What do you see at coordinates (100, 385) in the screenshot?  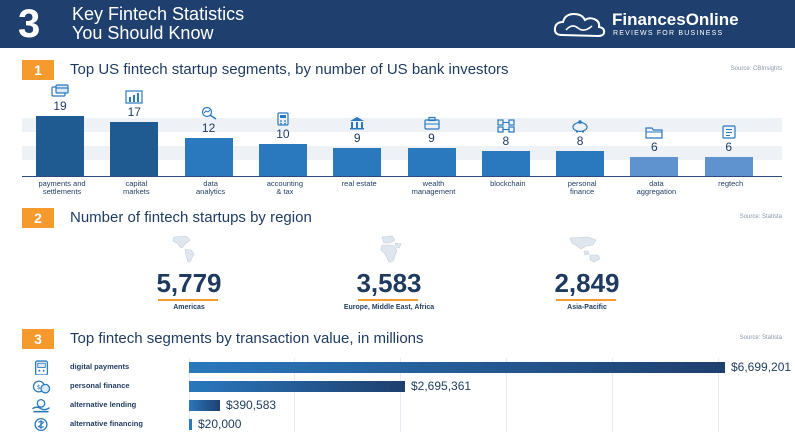 I see `category-label: personal finance` at bounding box center [100, 385].